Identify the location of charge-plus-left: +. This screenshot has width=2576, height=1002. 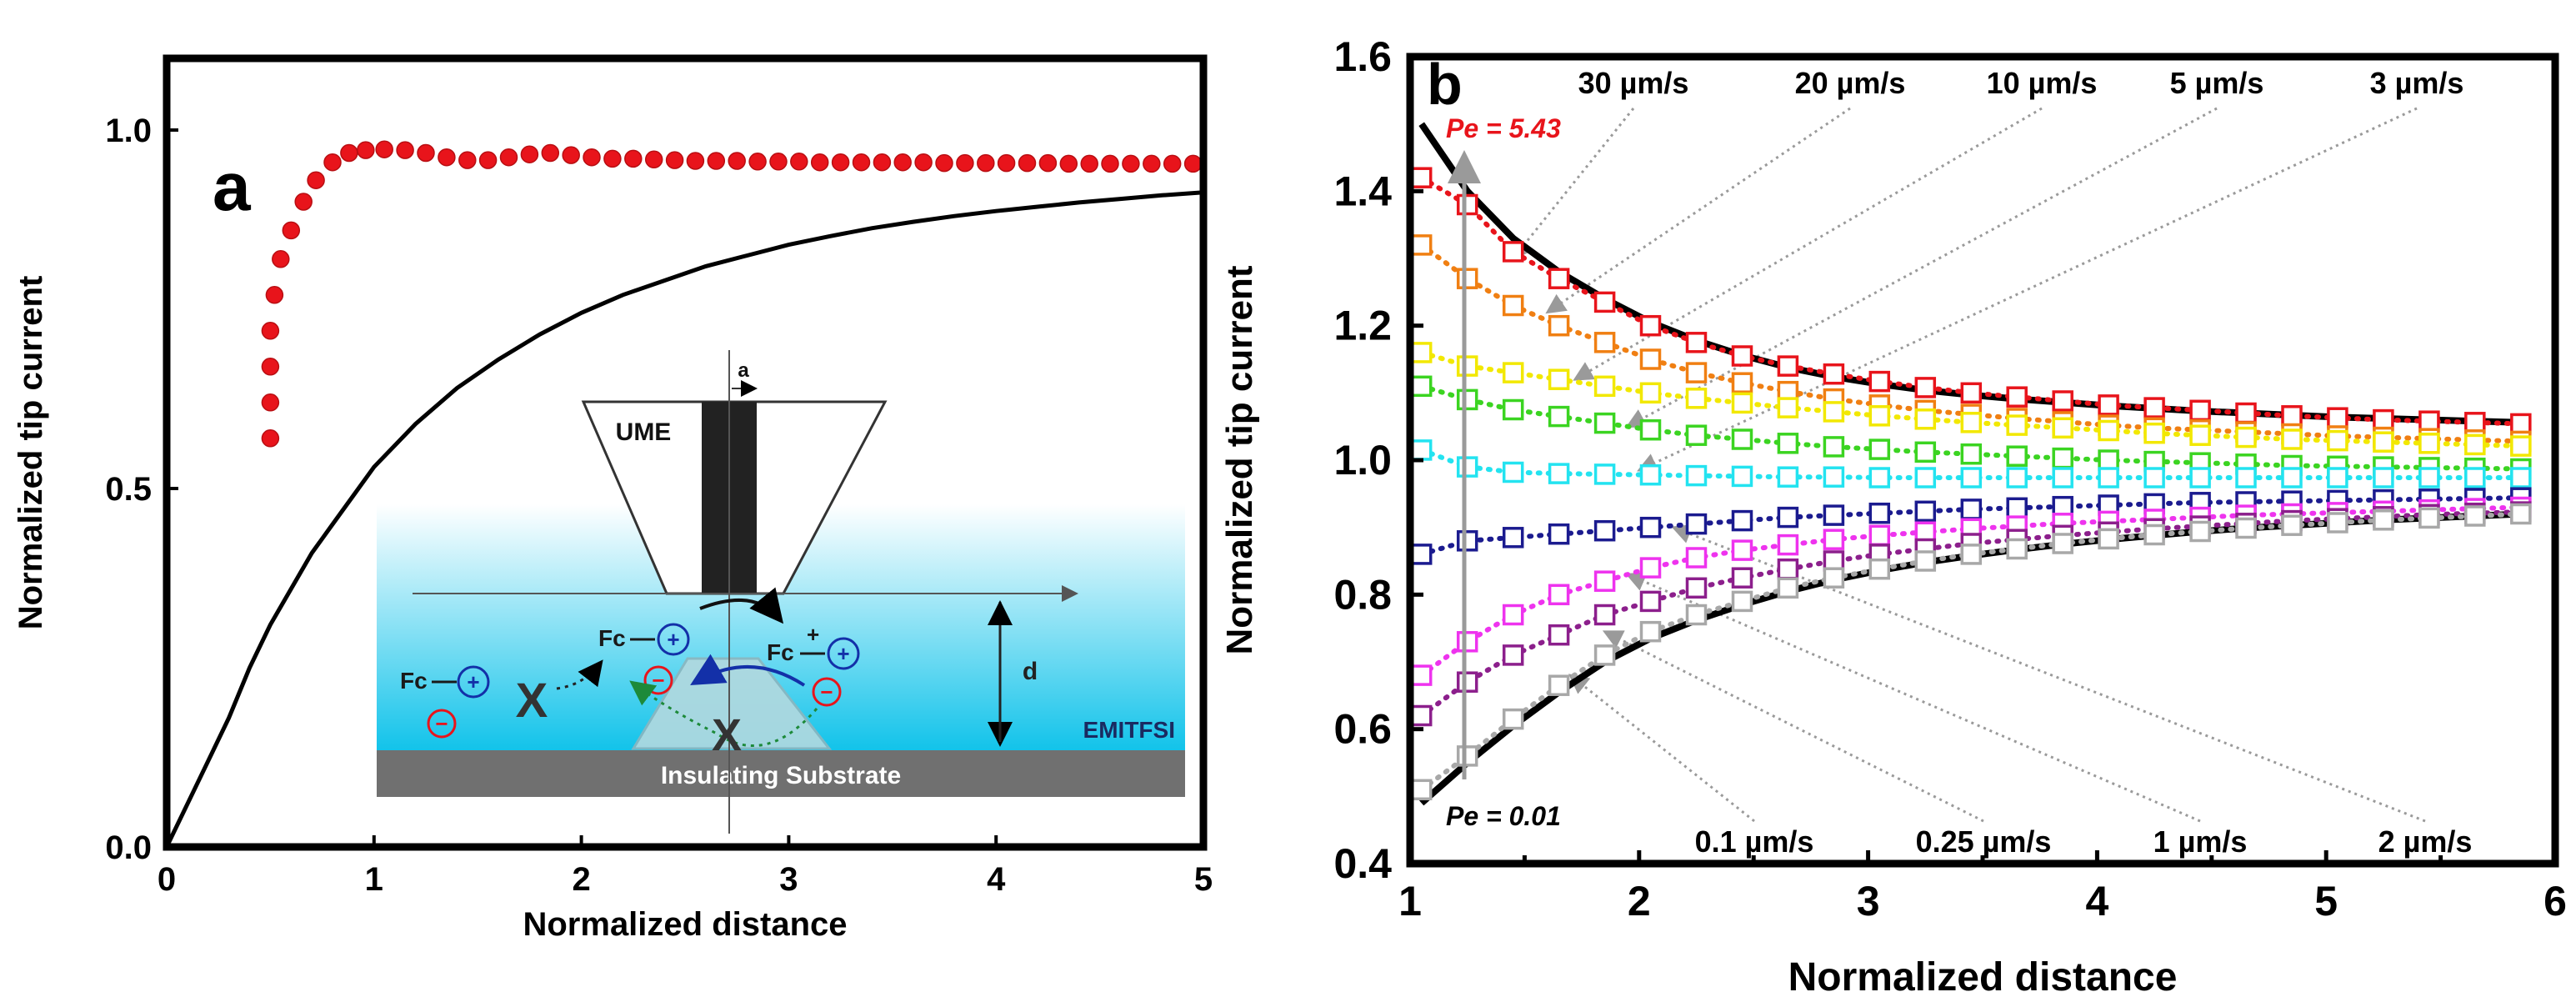
(473, 681).